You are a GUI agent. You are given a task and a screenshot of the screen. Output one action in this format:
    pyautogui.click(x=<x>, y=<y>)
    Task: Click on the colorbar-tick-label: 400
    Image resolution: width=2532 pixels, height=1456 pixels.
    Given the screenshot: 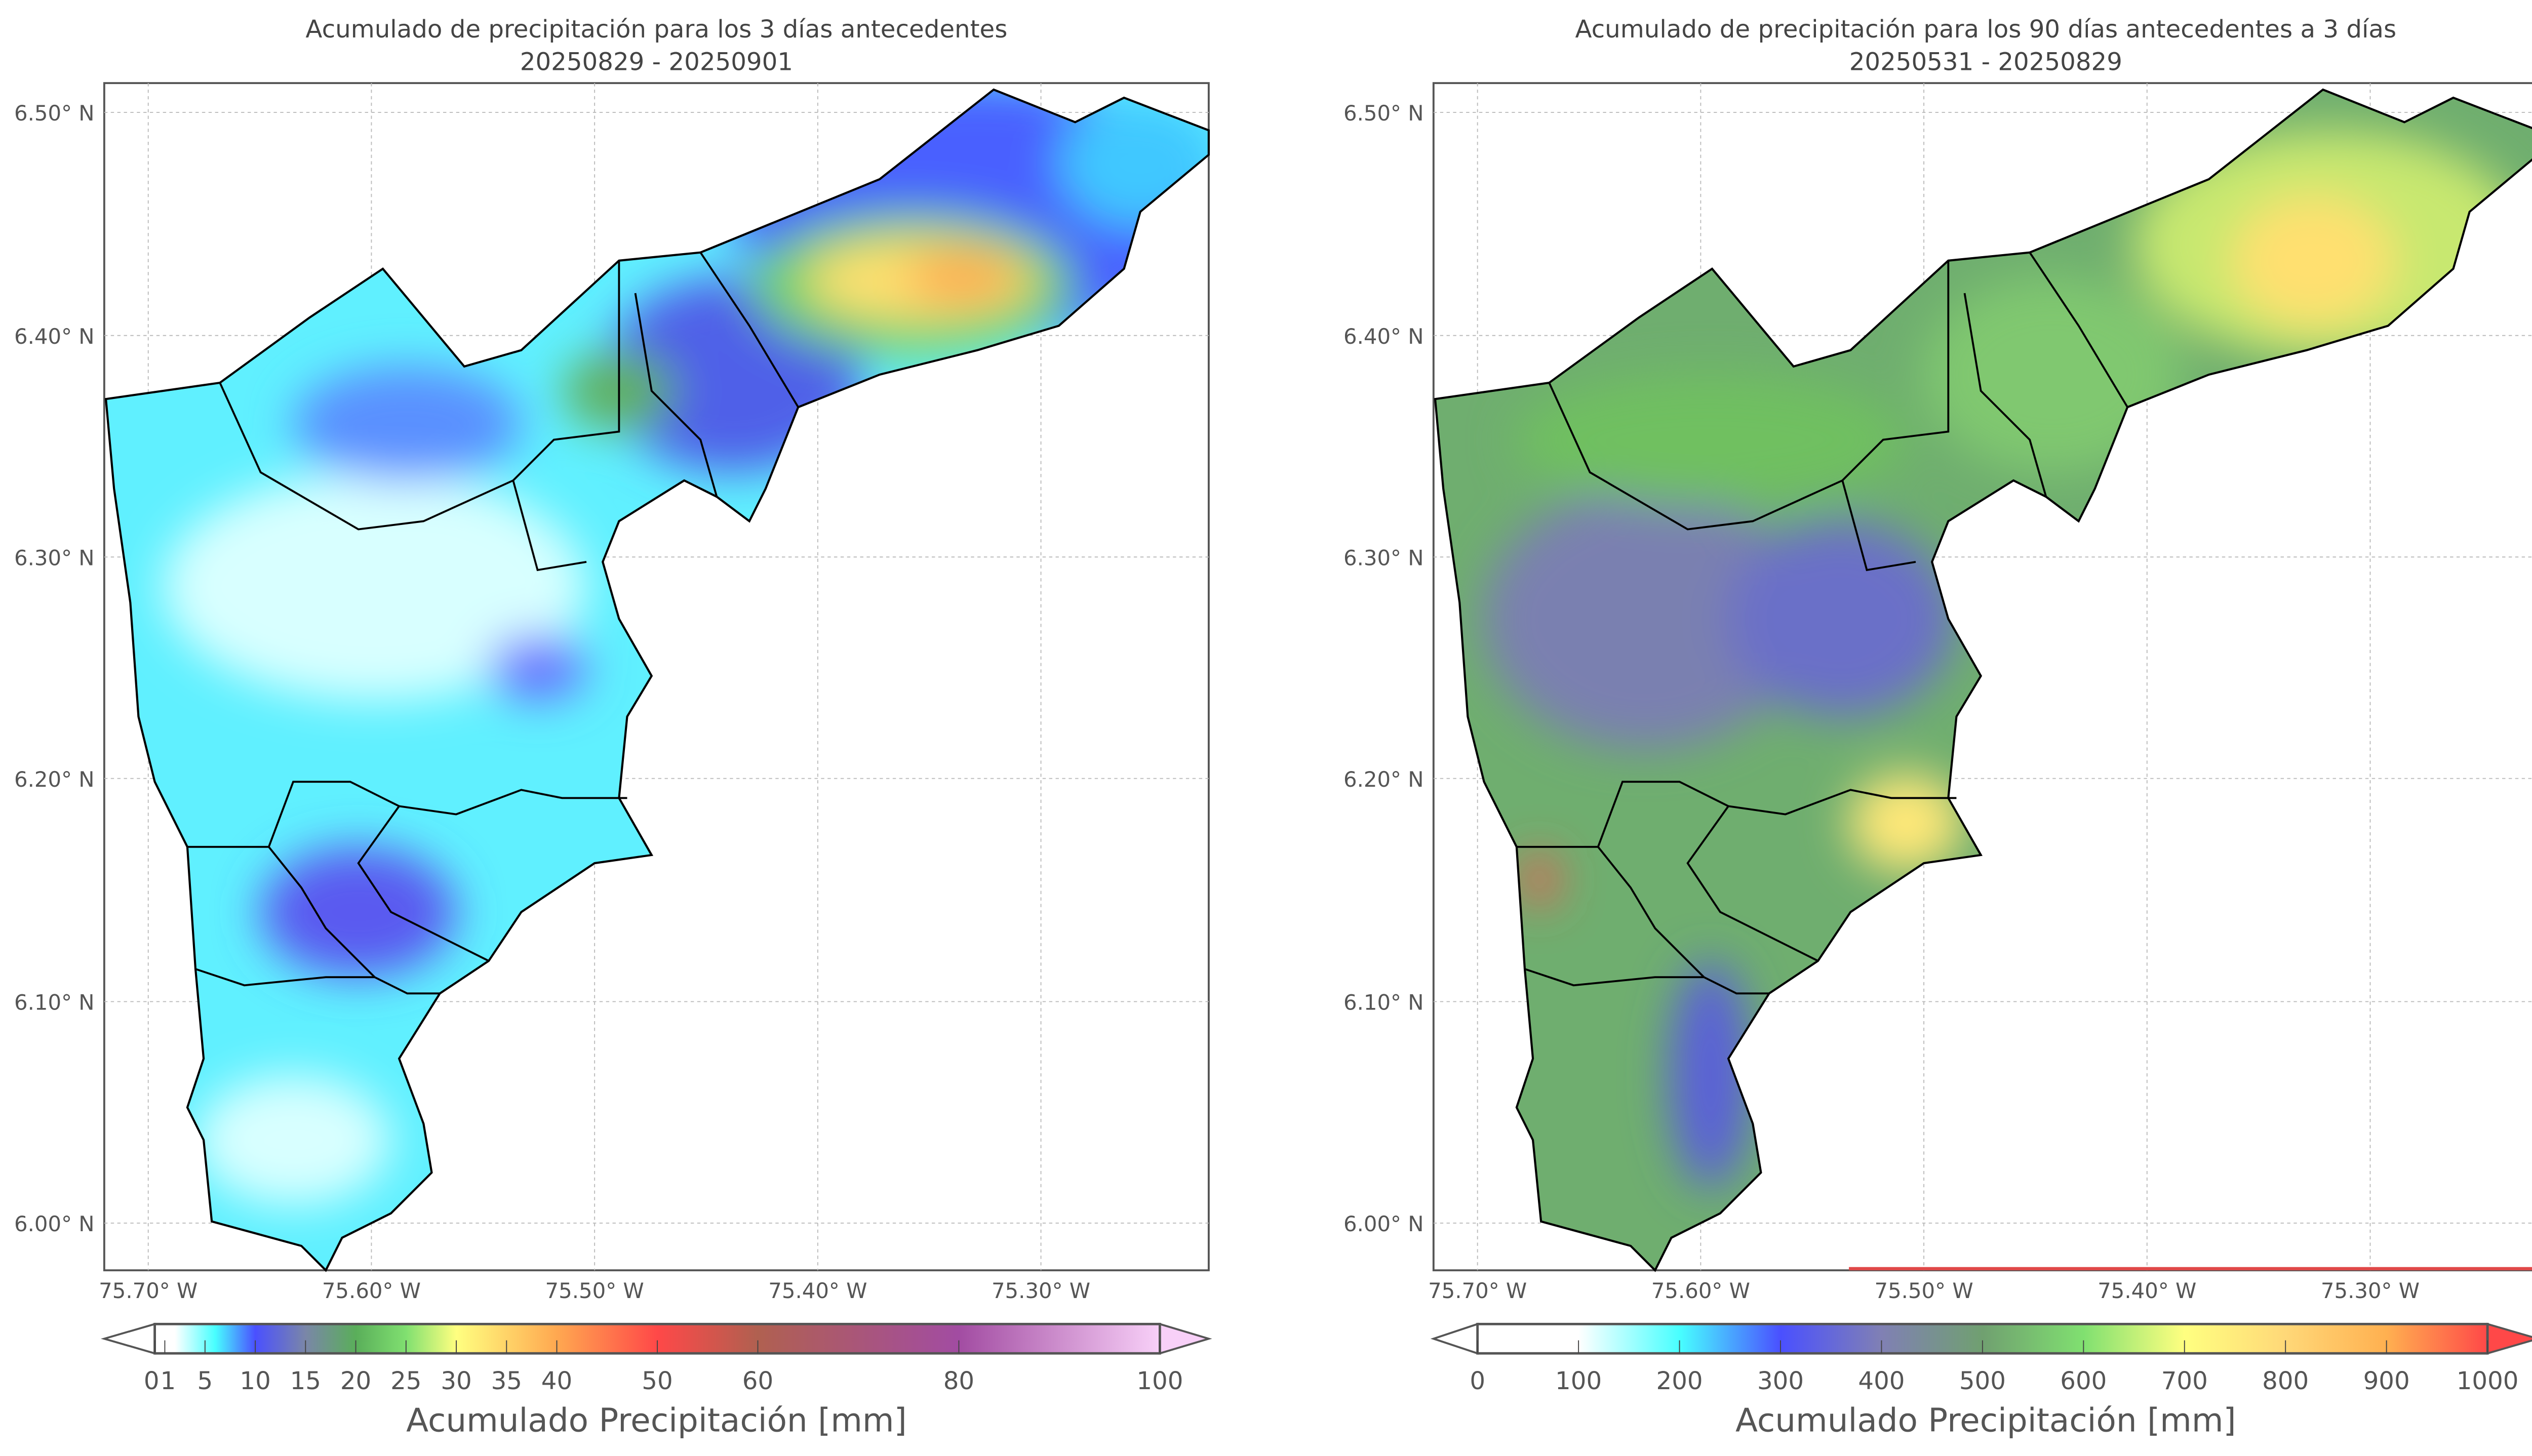 What is the action you would take?
    pyautogui.click(x=1881, y=1381)
    